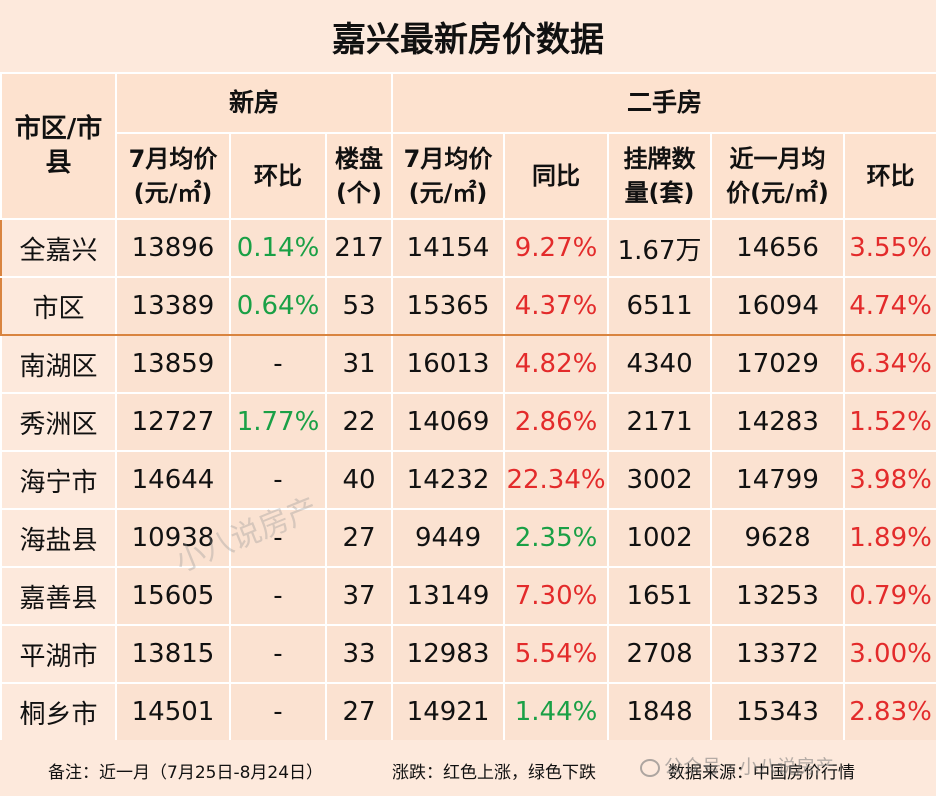 The width and height of the screenshot is (936, 796). I want to click on cell-region-name: 嘉善县, so click(58, 596).